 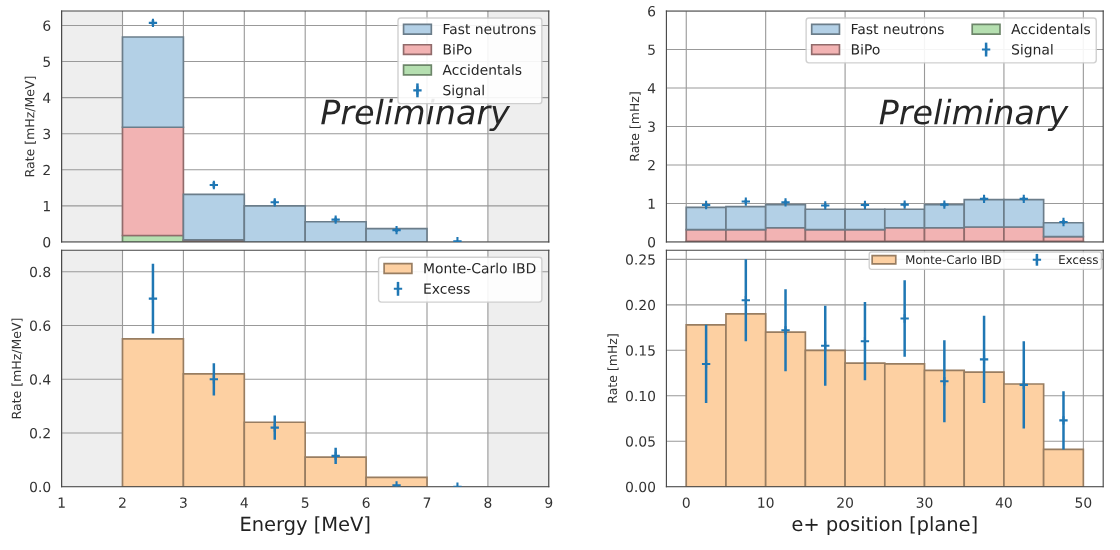 I want to click on y-tick-label: 0.00, so click(x=640, y=487).